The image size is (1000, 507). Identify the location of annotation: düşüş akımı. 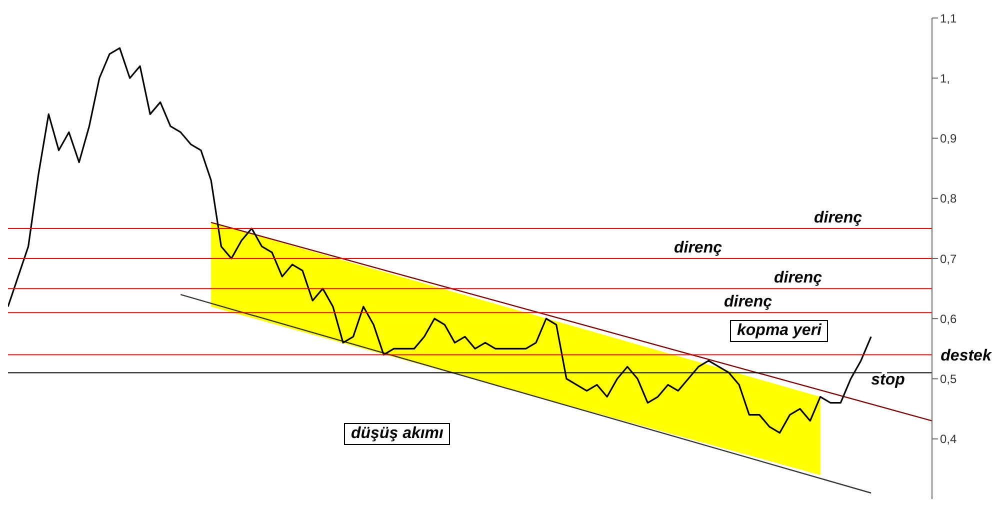
(397, 434).